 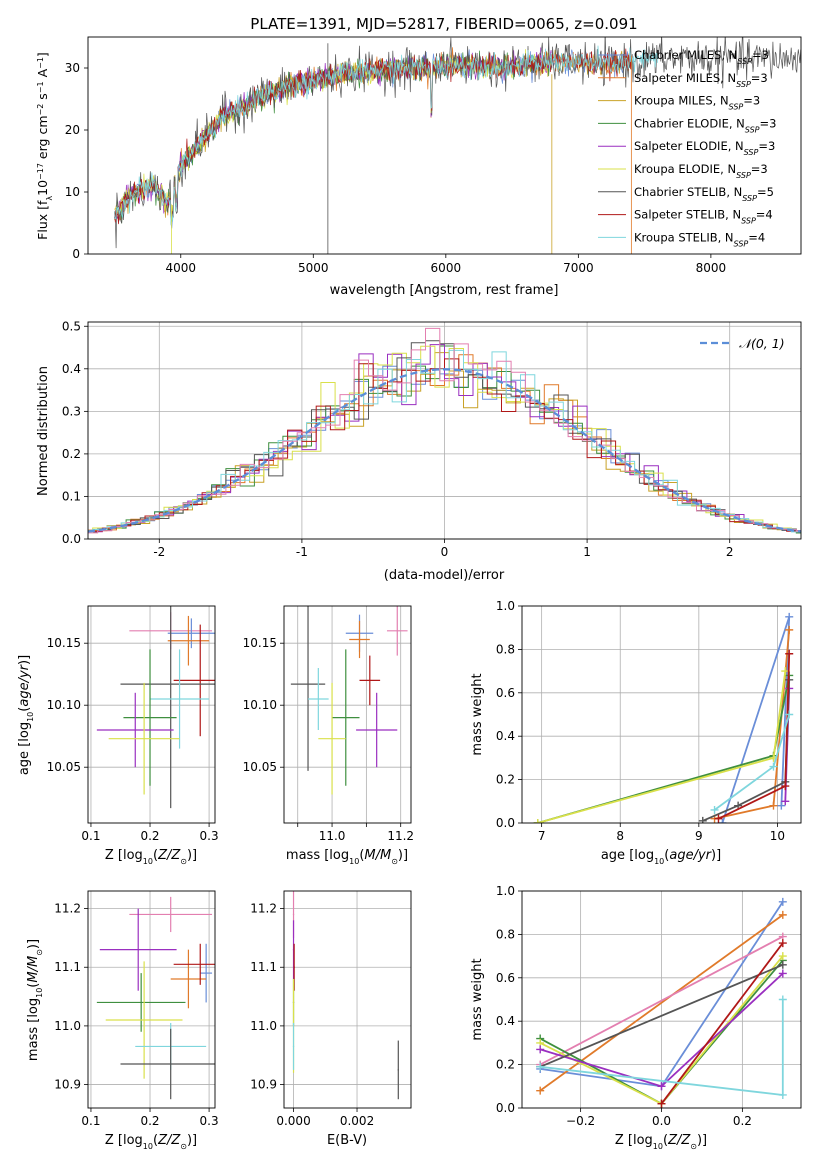 I want to click on ebv-vs-mass-panel: 0.000 0.002 10.9 11.0 11.1 11.2 E(B-V), so click(x=331, y=1019).